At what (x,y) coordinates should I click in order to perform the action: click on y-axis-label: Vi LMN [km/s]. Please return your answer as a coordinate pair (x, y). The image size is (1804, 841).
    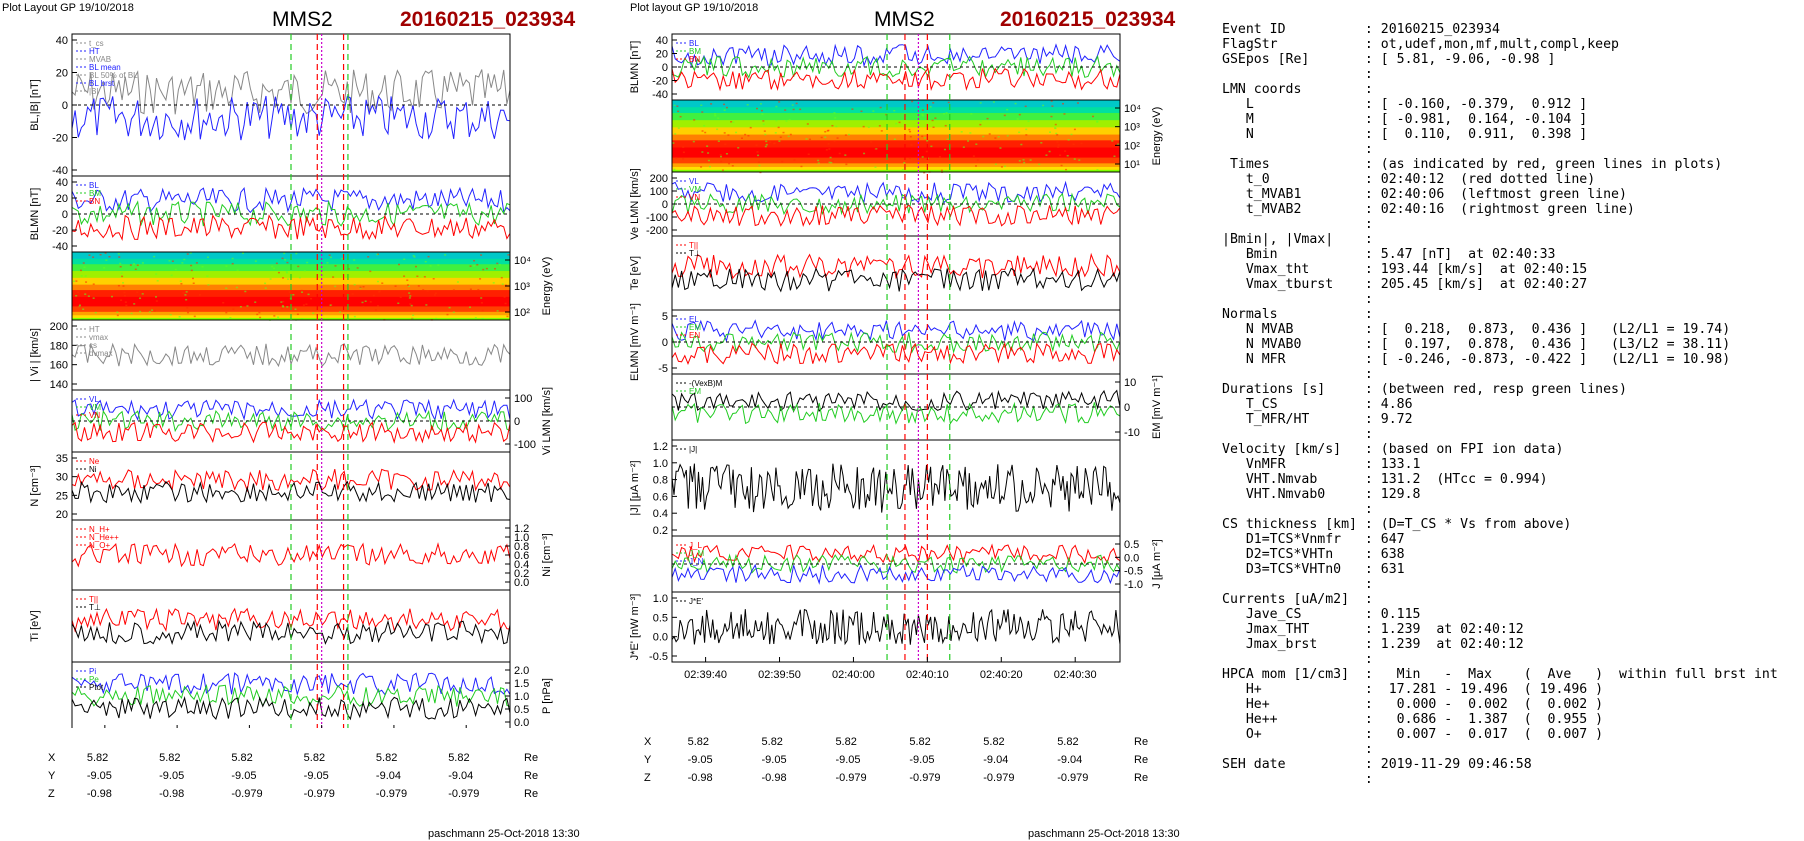
    Looking at the image, I should click on (547, 421).